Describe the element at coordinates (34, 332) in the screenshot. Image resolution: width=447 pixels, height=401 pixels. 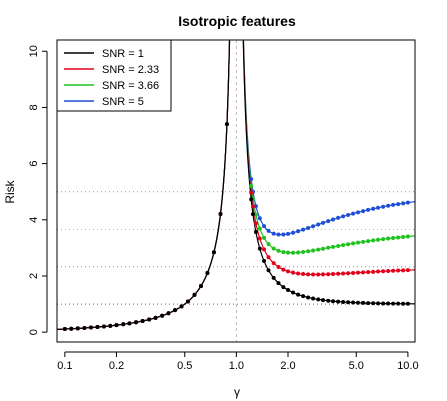
I see `y-tick-label: 0` at that location.